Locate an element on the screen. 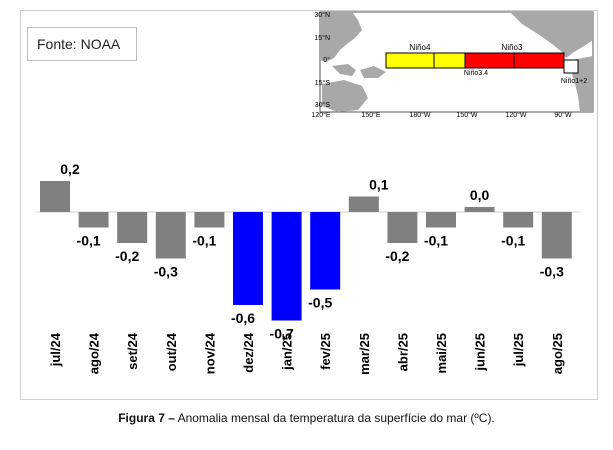  land-americas is located at coordinates (551, 62).